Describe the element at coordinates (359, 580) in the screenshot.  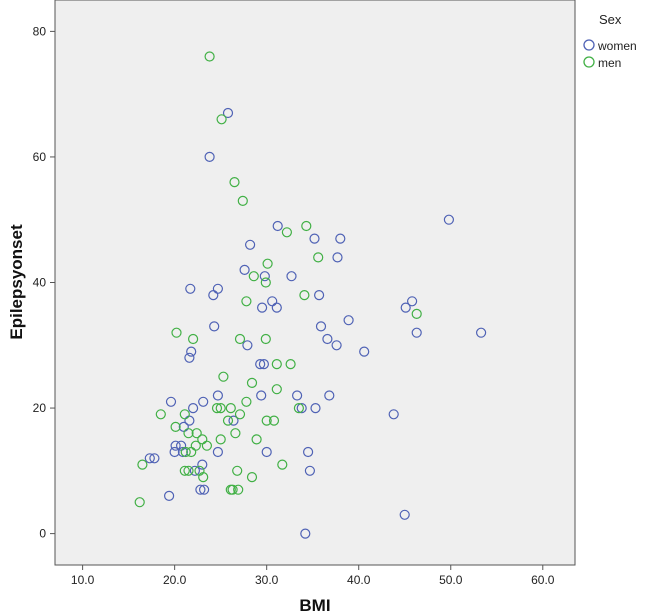
I see `x-tick-label: 40.0` at that location.